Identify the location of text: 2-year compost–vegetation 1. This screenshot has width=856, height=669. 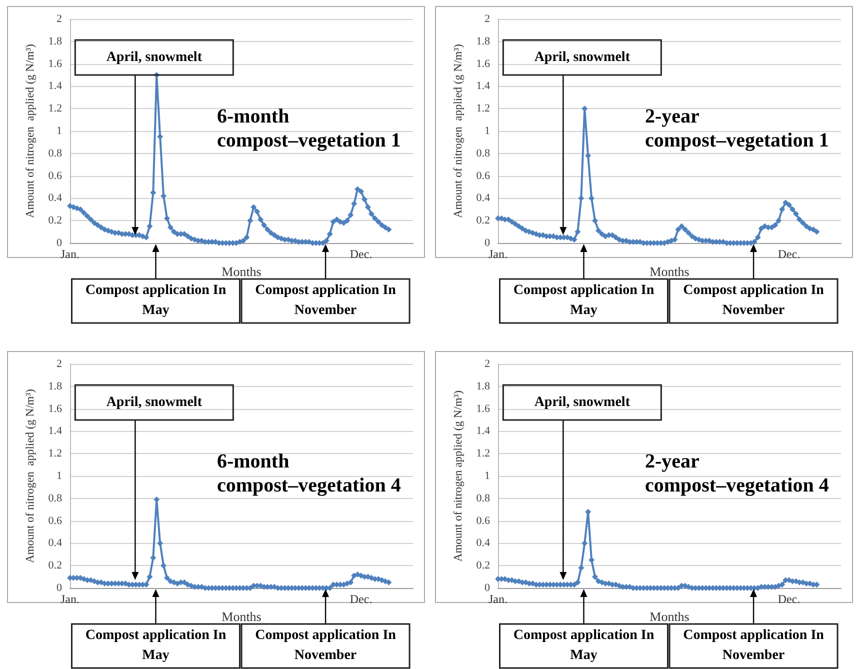
(736, 129).